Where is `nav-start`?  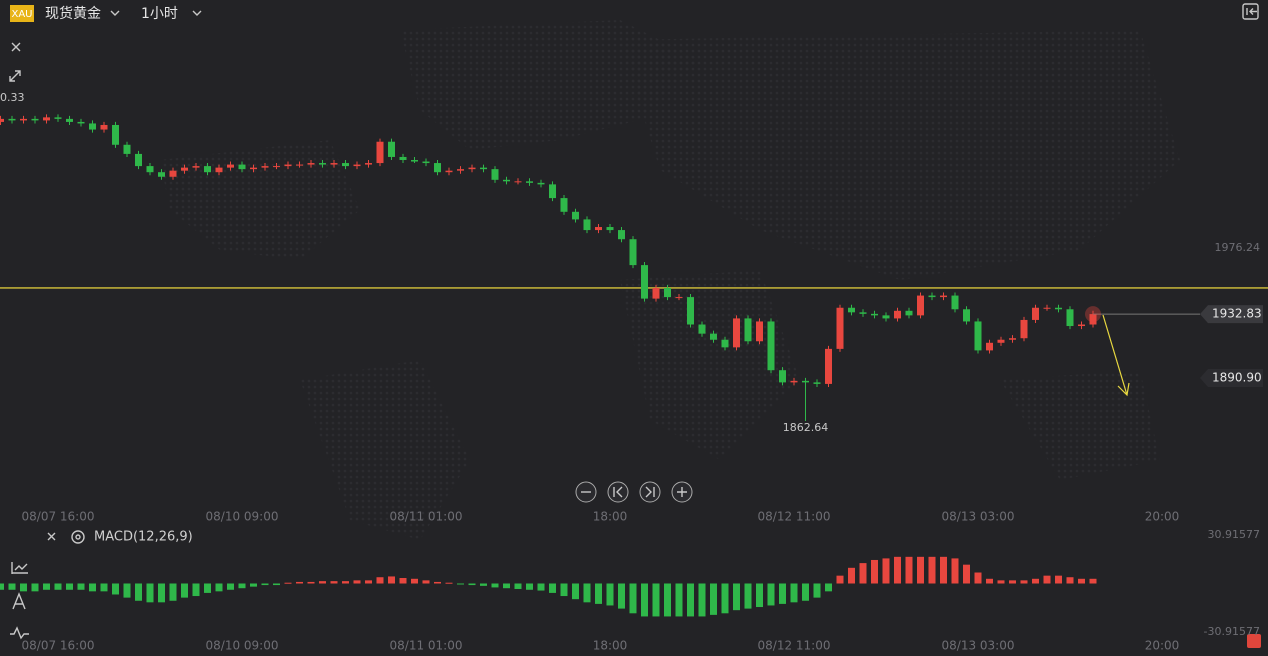 nav-start is located at coordinates (618, 492).